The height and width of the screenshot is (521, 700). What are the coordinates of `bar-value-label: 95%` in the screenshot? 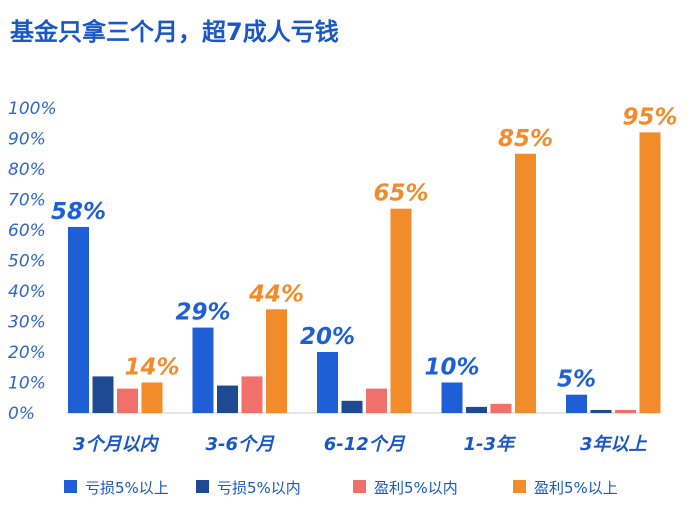 It's located at (649, 117).